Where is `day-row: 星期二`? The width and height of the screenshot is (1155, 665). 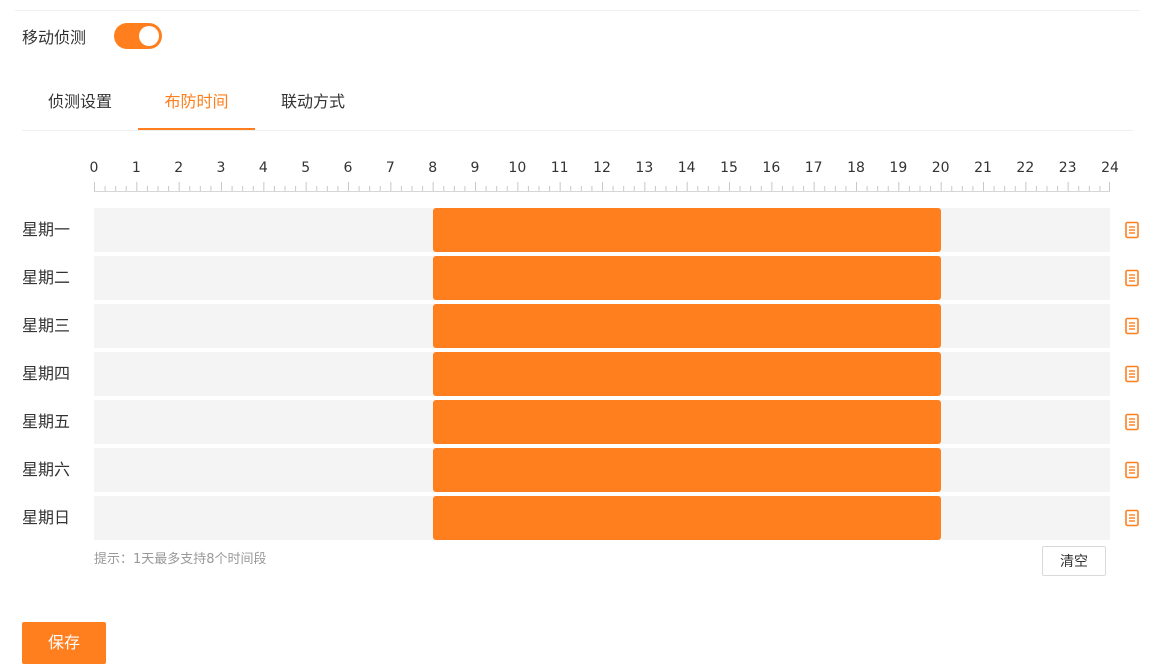 day-row: 星期二 is located at coordinates (577, 278).